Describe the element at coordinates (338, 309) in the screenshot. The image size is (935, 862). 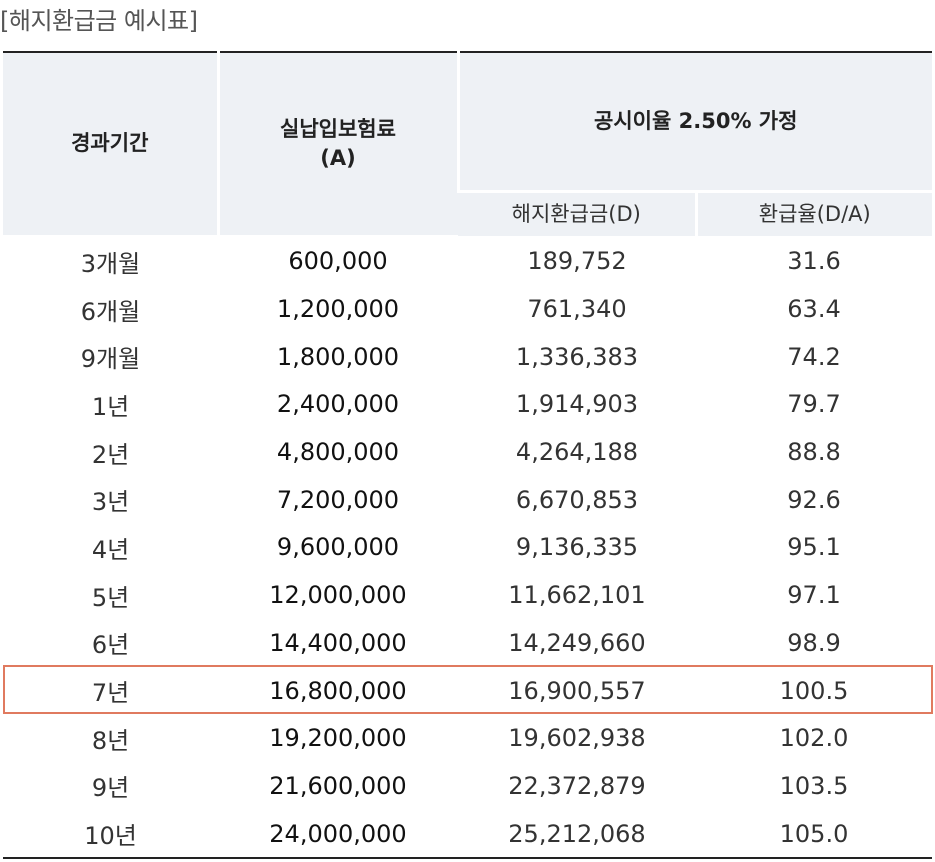
I see `premium-cell: 1,200,000` at that location.